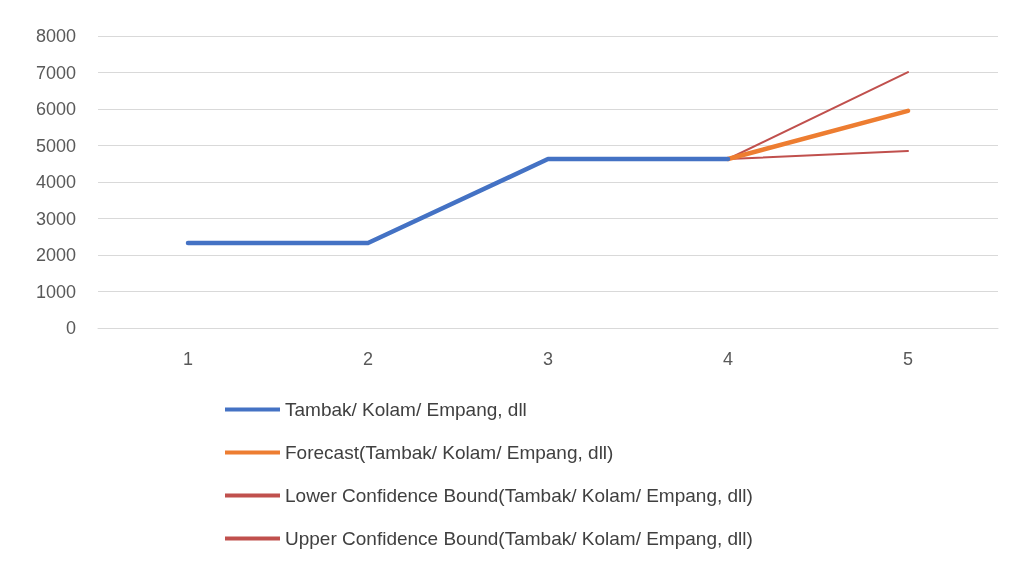  I want to click on y-tick-label: 7000, so click(55, 72).